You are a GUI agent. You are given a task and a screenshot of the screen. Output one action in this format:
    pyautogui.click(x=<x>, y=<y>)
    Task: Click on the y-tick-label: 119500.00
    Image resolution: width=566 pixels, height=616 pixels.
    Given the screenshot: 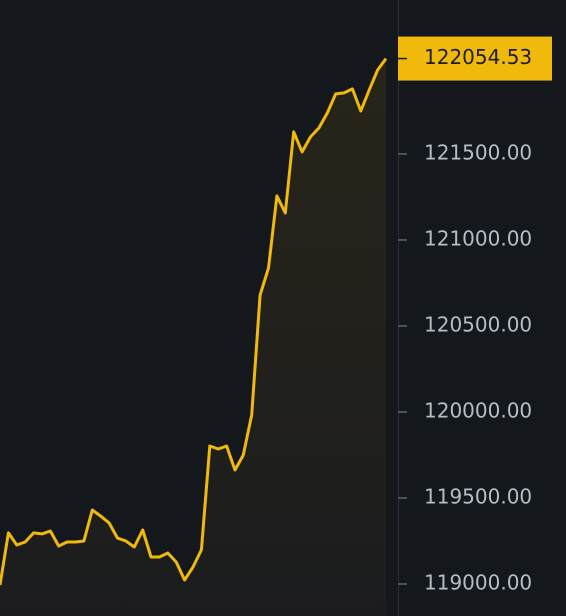 What is the action you would take?
    pyautogui.click(x=478, y=496)
    